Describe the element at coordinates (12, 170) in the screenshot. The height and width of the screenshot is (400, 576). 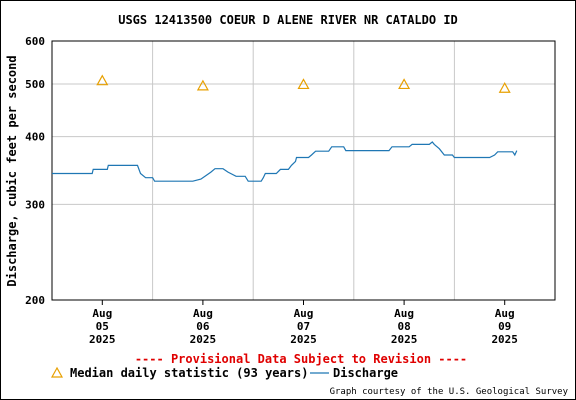
I see `y-axis-label: Discharge, cubic feet per second` at that location.